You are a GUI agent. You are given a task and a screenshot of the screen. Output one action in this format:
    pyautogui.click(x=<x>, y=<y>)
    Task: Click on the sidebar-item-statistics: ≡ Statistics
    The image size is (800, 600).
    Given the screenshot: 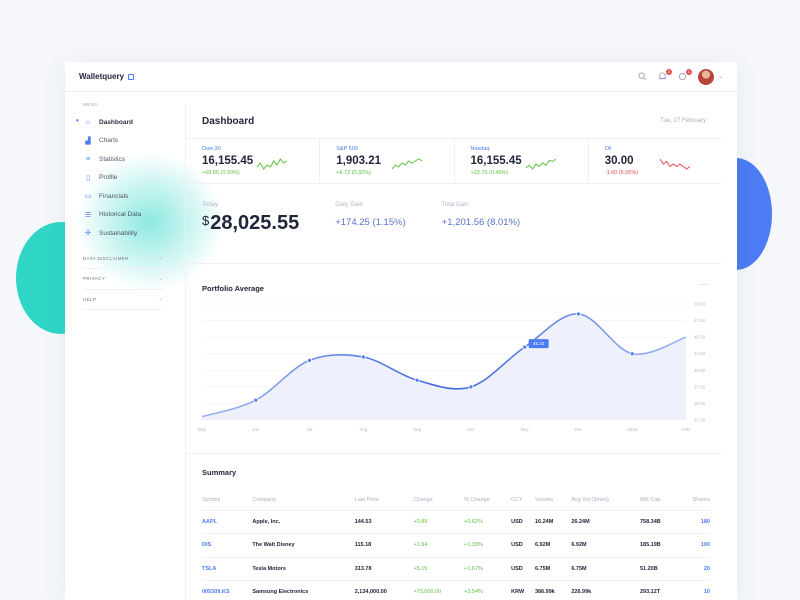 What is the action you would take?
    pyautogui.click(x=124, y=159)
    